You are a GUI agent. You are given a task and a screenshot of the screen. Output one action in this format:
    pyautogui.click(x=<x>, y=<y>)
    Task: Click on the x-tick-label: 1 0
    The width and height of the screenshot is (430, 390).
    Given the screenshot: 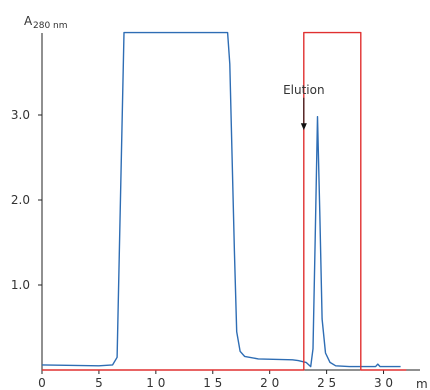 What is the action you would take?
    pyautogui.click(x=155, y=383)
    